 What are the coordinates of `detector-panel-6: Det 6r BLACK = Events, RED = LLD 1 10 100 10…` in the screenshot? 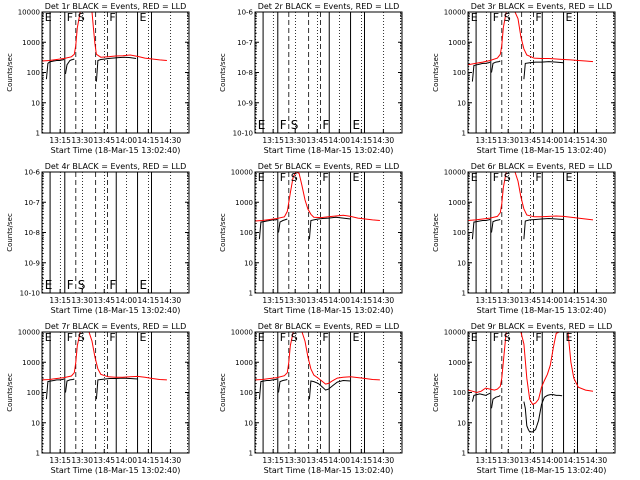 It's located at (524, 238).